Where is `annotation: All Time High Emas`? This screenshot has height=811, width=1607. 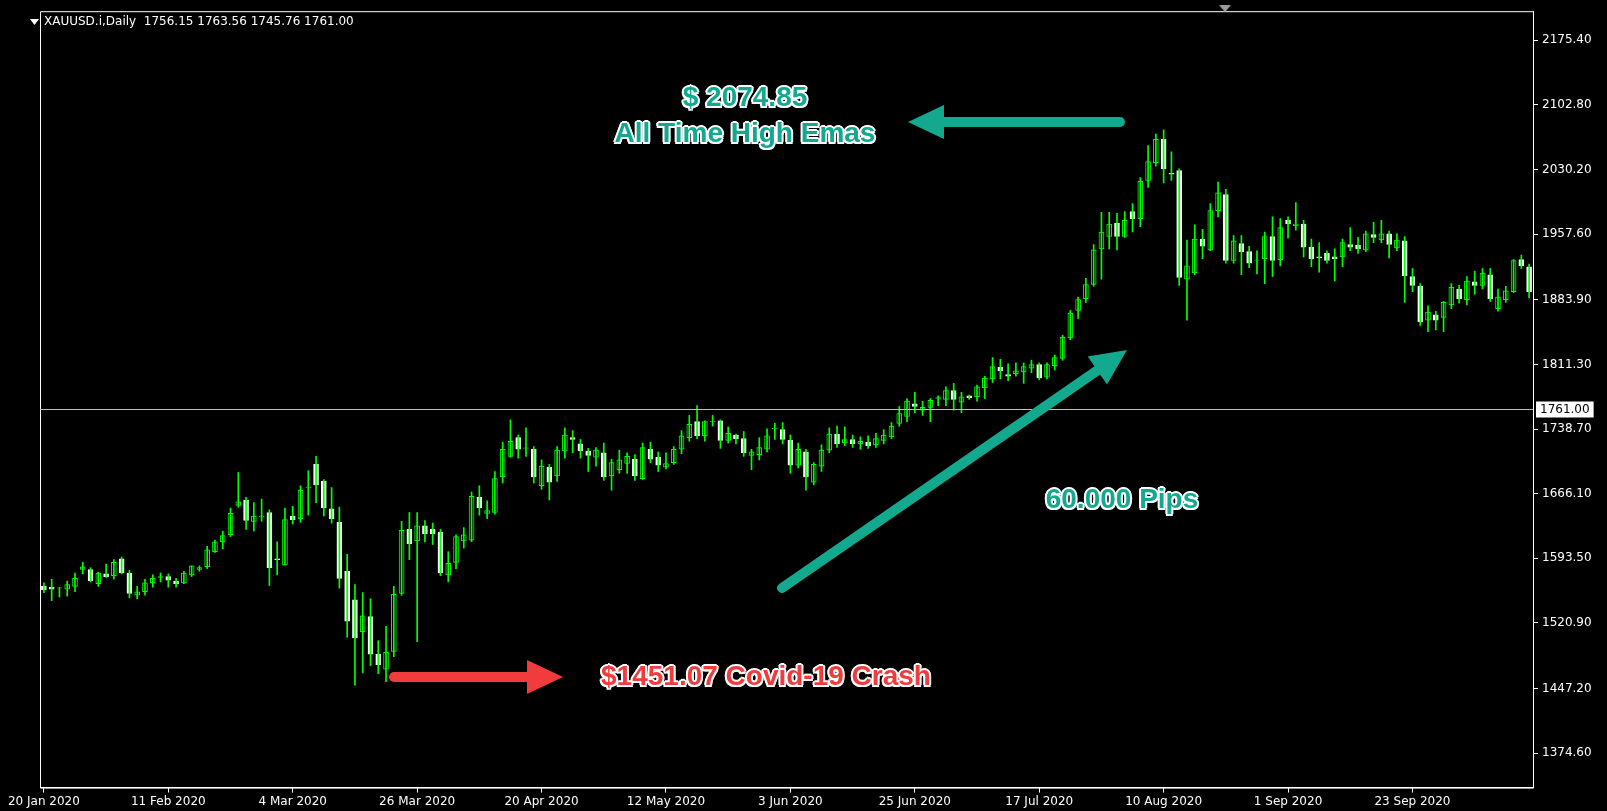
annotation: All Time High Emas is located at coordinates (745, 133).